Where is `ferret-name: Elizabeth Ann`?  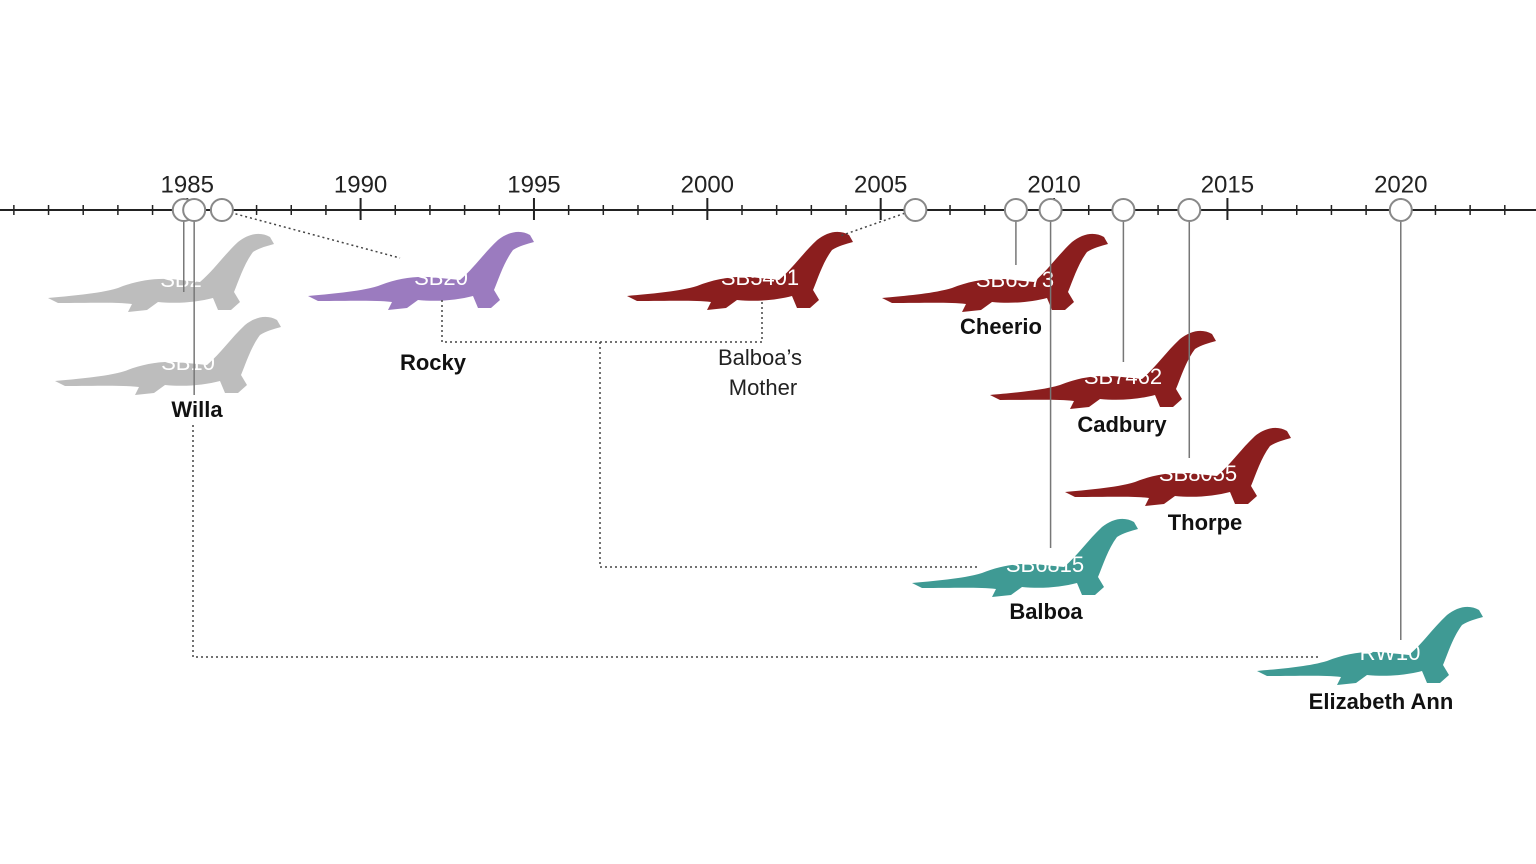 ferret-name: Elizabeth Ann is located at coordinates (1381, 701).